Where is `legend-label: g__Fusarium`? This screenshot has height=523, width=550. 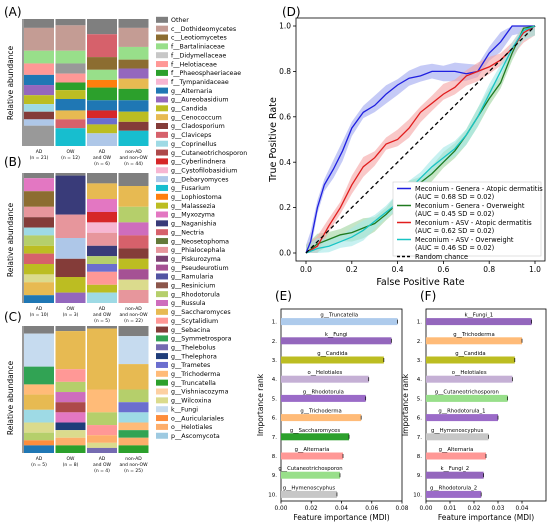
legend-label: g__Fusarium is located at coordinates (190, 188).